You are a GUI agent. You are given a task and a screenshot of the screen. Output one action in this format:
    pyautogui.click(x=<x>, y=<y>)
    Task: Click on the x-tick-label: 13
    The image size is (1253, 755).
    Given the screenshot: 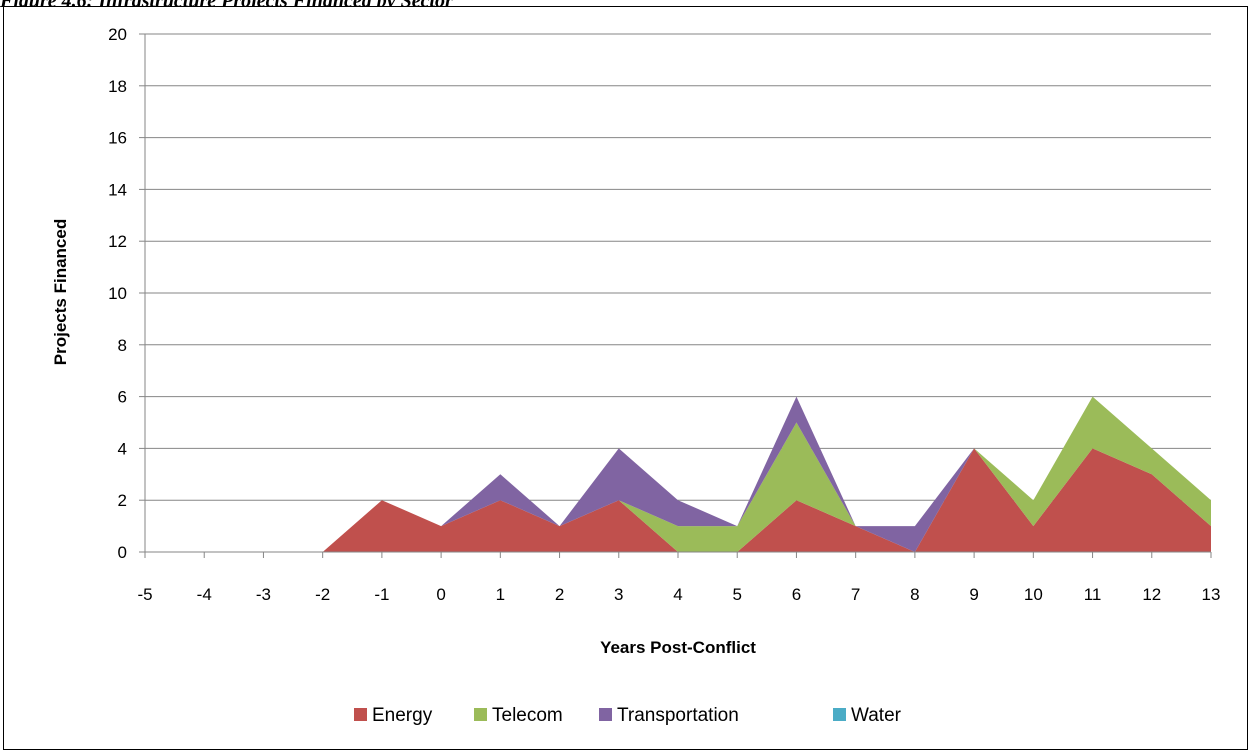 What is the action you would take?
    pyautogui.click(x=1211, y=594)
    